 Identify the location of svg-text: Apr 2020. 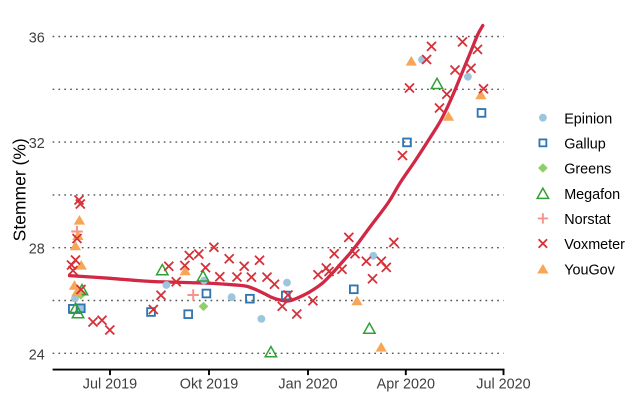
(406, 384).